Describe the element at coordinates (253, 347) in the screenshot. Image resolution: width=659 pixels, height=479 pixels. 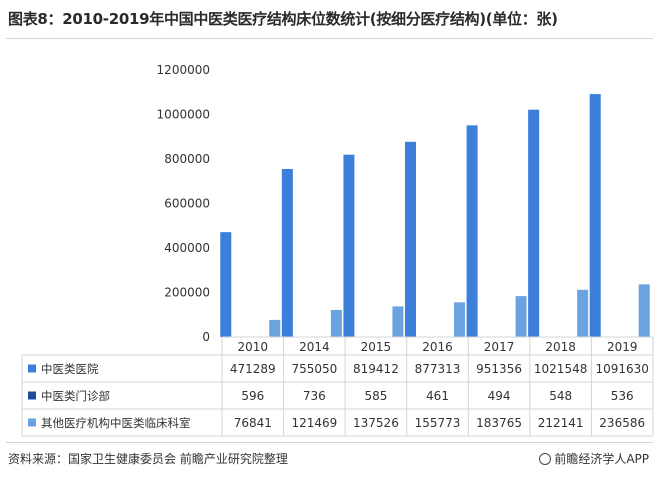
I see `x-tick-label: 2010` at that location.